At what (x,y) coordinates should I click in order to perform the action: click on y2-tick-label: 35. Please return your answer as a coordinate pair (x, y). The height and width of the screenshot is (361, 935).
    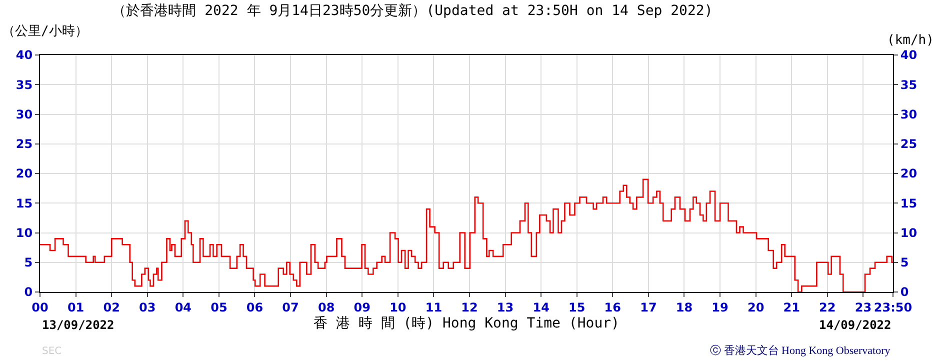
    Looking at the image, I should click on (909, 85).